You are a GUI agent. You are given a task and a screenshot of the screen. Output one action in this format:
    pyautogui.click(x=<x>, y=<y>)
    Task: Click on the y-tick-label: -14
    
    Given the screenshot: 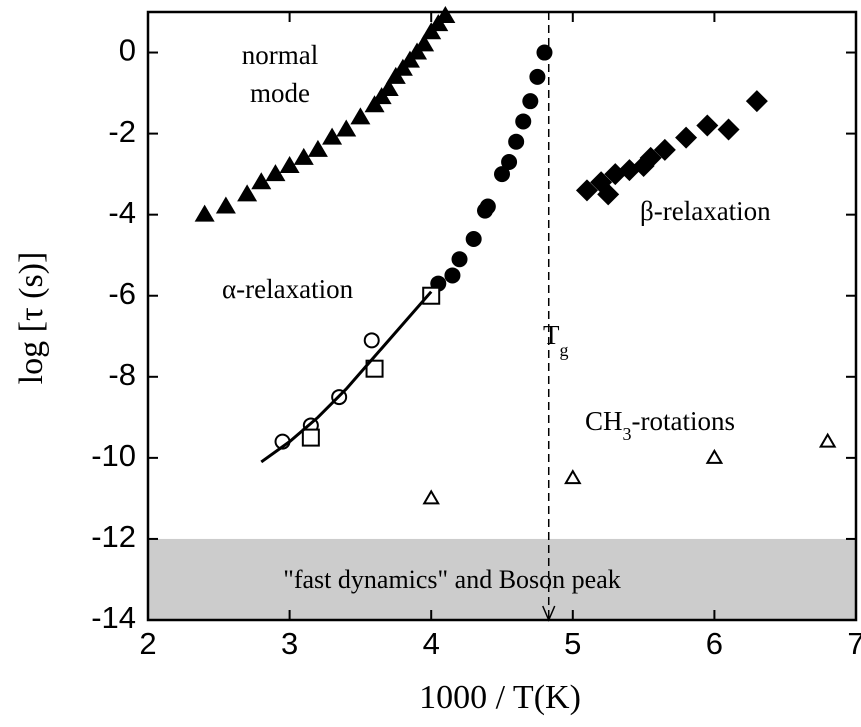 What is the action you would take?
    pyautogui.click(x=113, y=617)
    